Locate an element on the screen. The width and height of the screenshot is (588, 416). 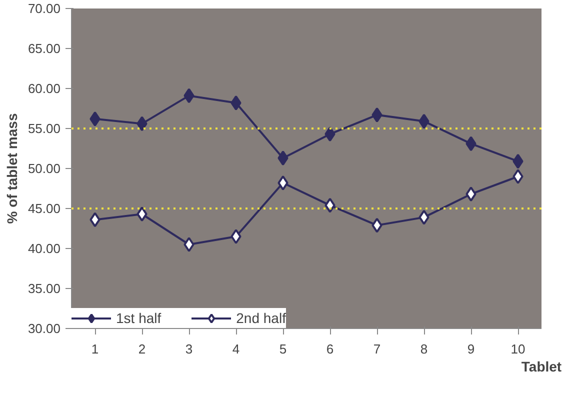
y-tick-label: 50.00 is located at coordinates (44, 168).